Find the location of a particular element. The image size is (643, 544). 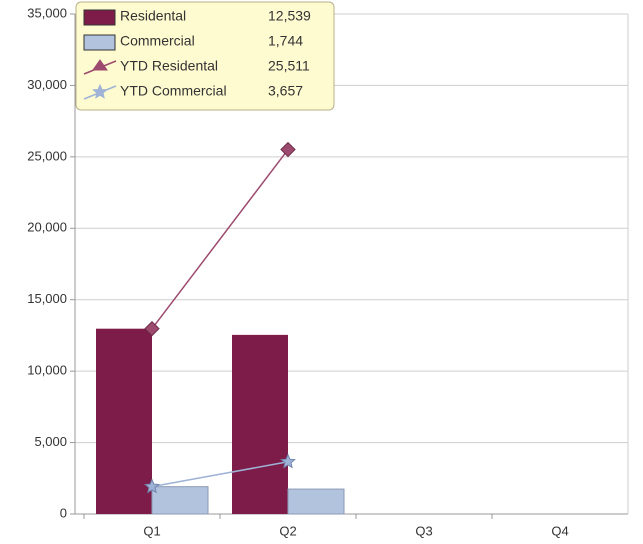

y-tick-label: 5,000 is located at coordinates (50, 441).